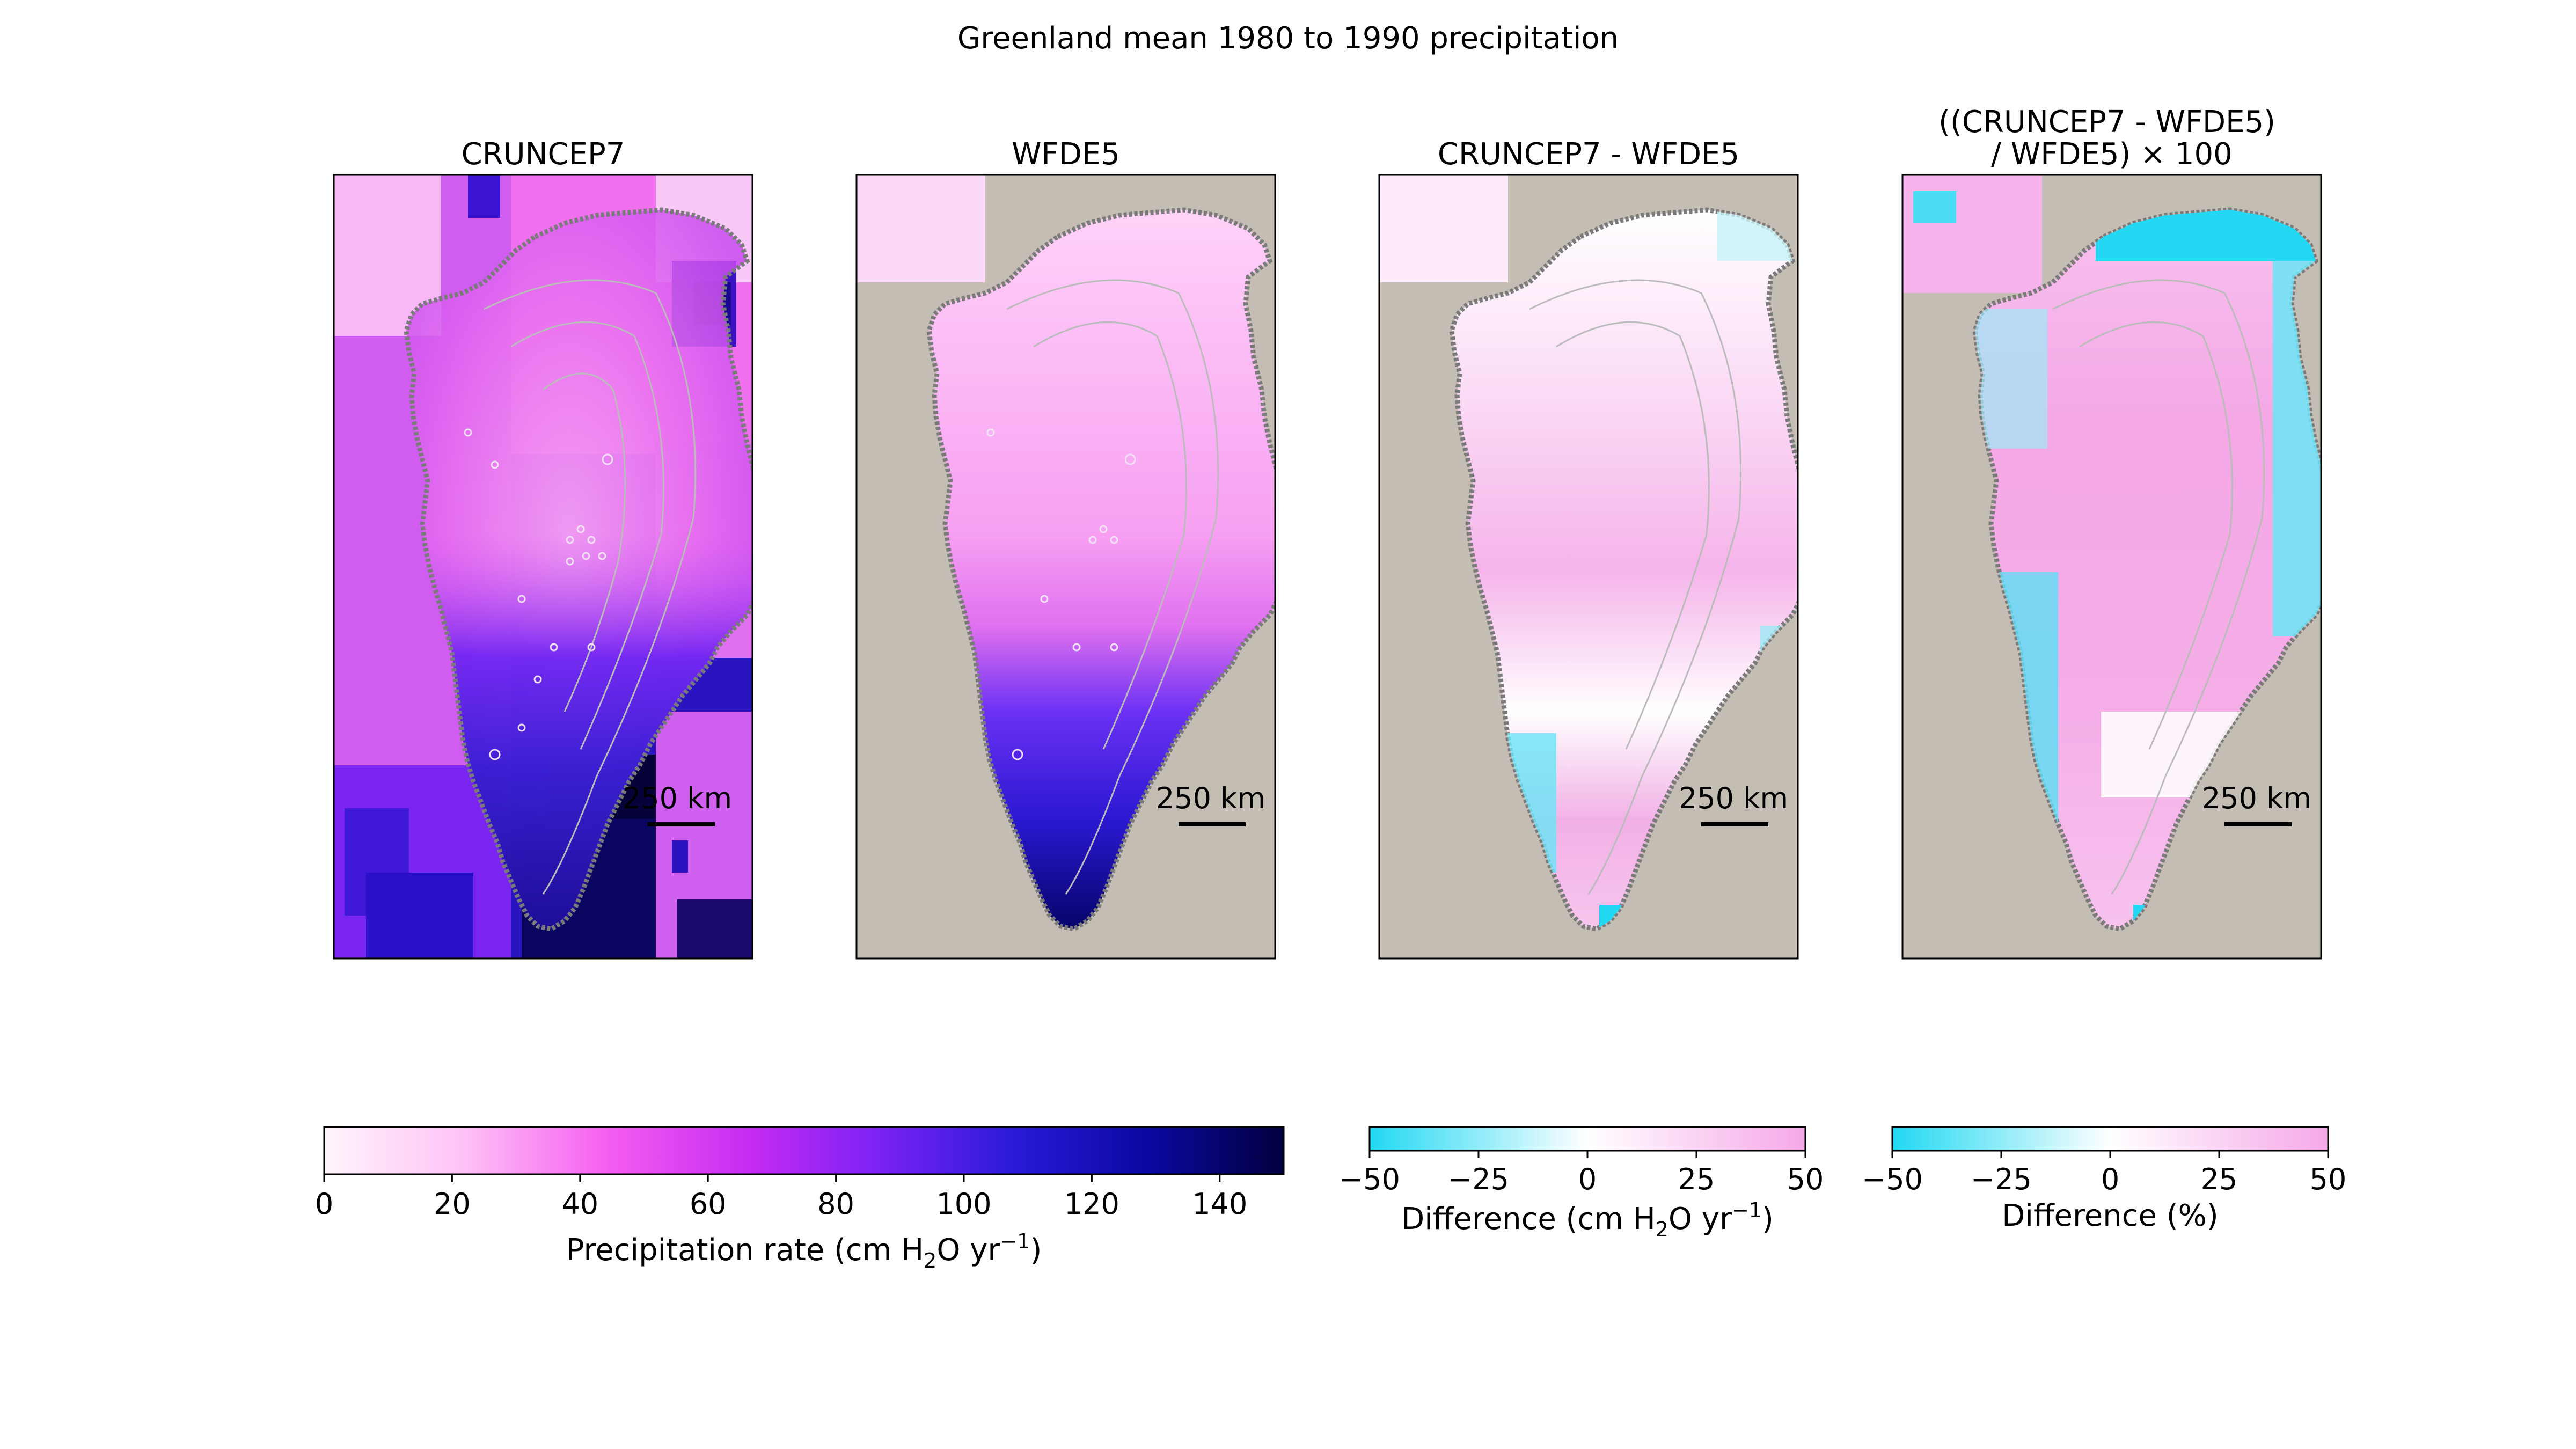 This screenshot has height=1449, width=2576. I want to click on panel-title: WFDE5, so click(1066, 154).